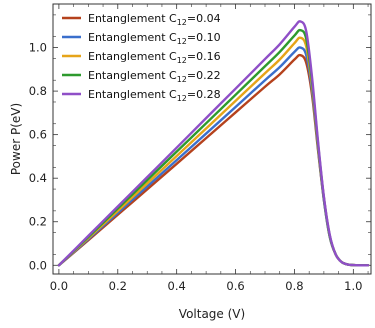  I want to click on y-axis-label: Power P(eV), so click(16, 139).